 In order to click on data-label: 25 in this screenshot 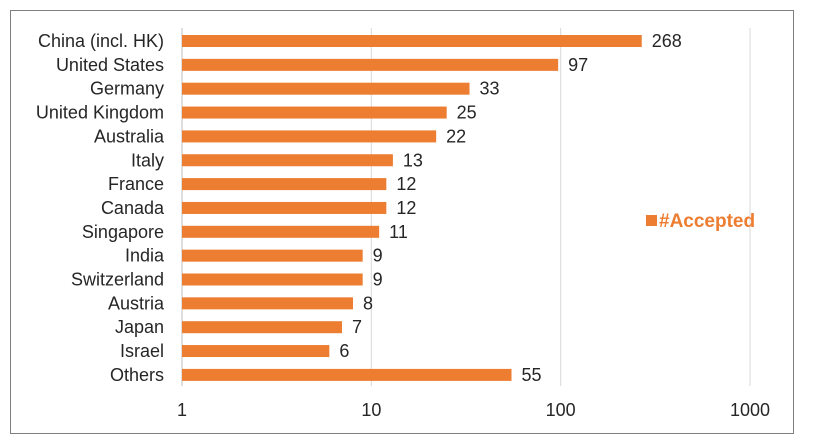, I will do `click(467, 113)`.